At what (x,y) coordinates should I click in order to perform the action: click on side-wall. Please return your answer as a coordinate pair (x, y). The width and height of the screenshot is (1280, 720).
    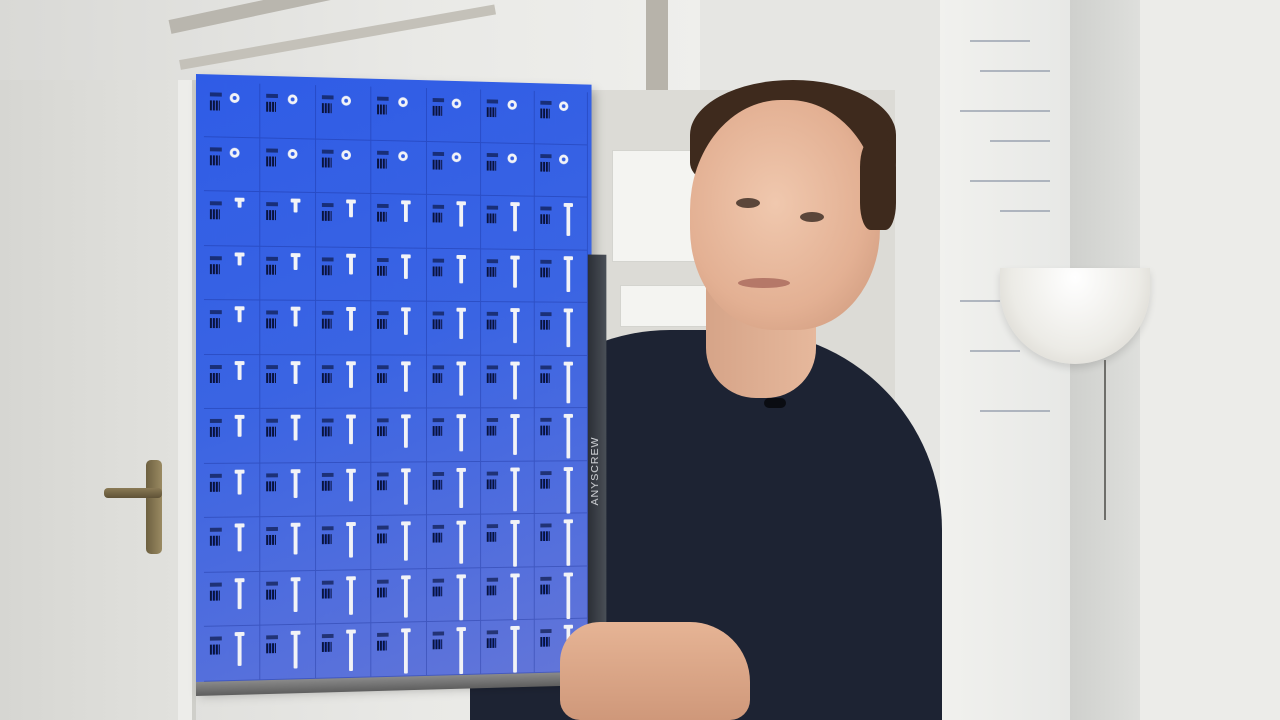
    Looking at the image, I should click on (1210, 360).